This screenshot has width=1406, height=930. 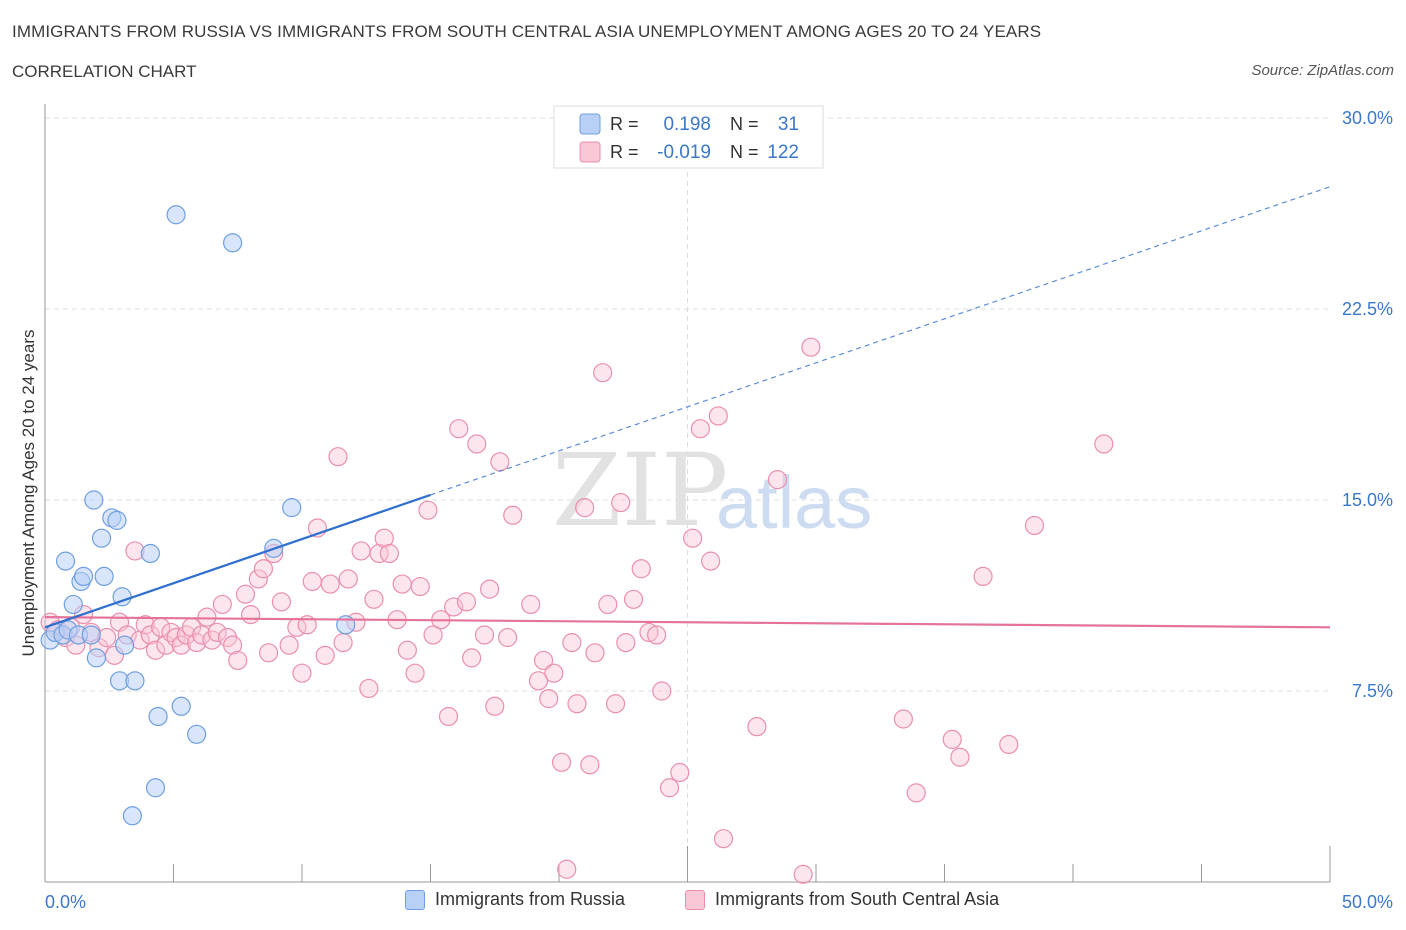 I want to click on legend-swatch-russia, so click(x=415, y=899).